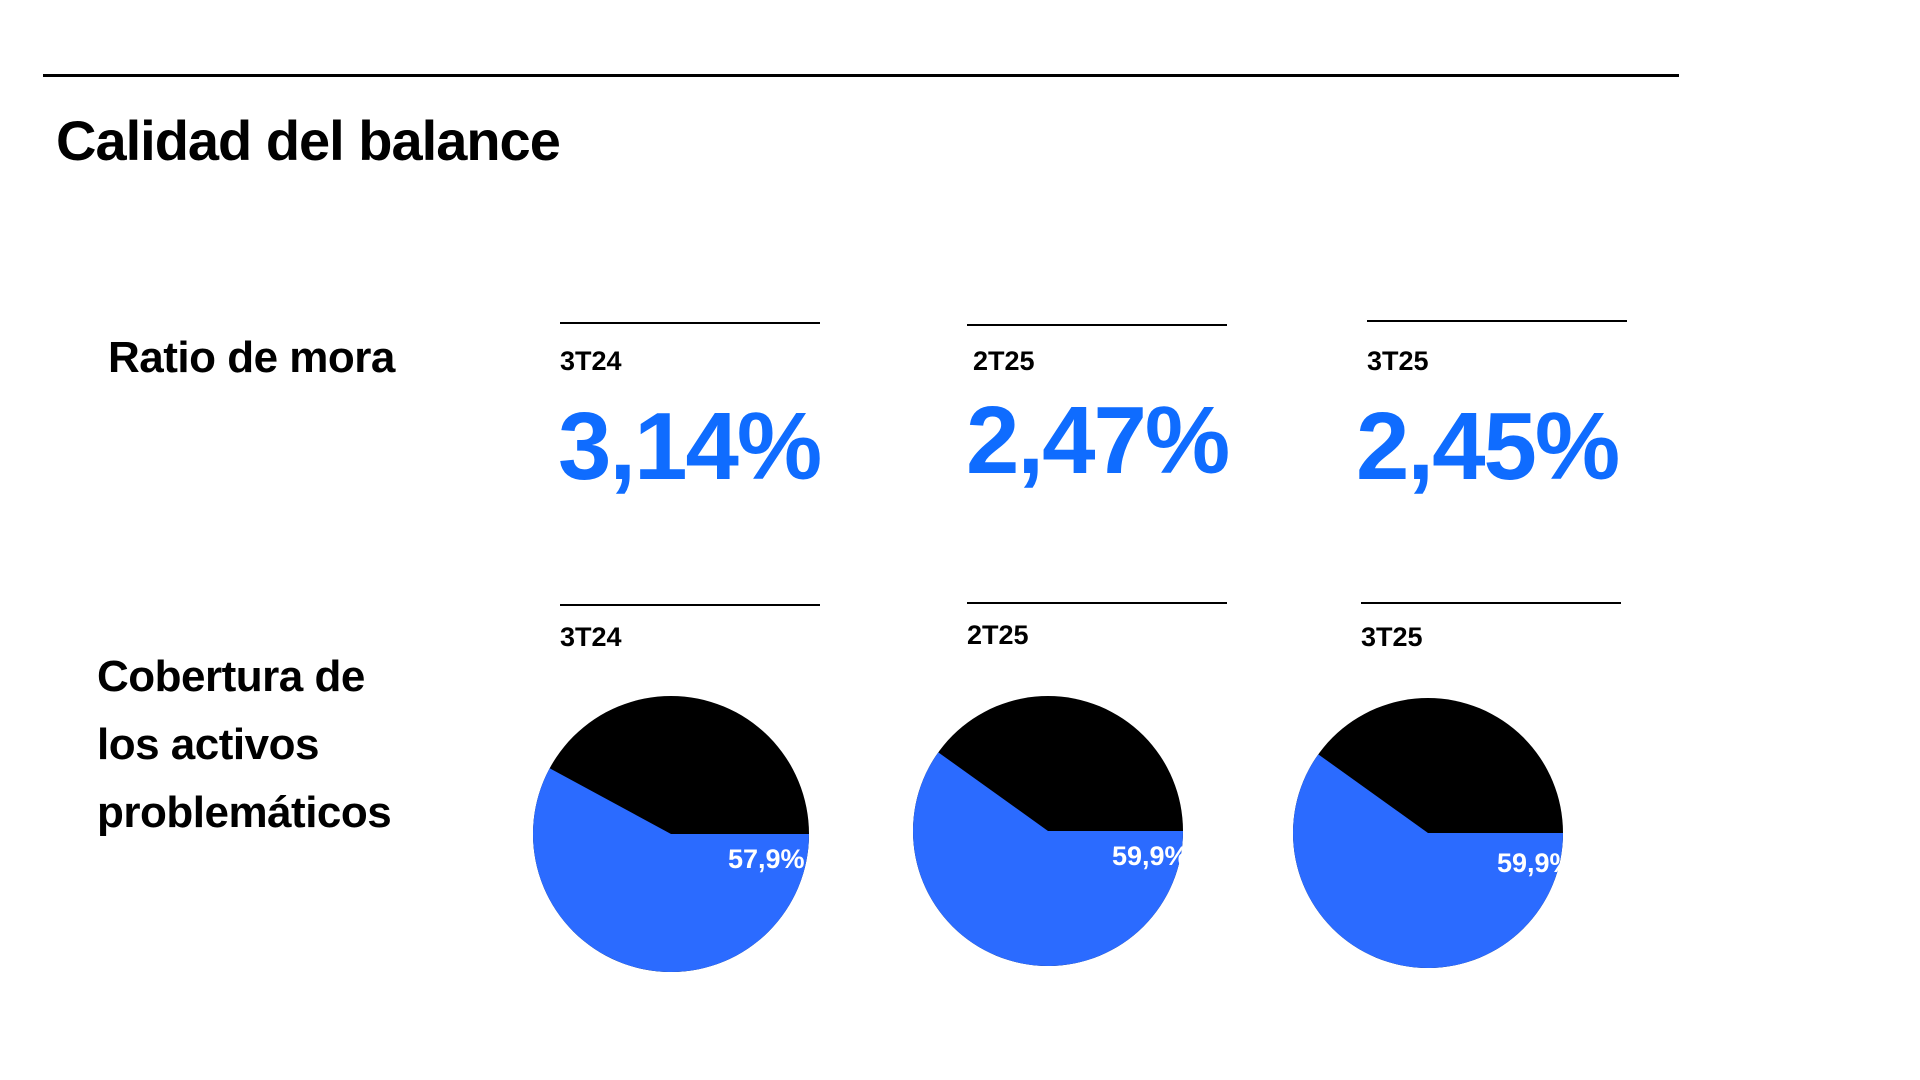 This screenshot has height=1080, width=1920. Describe the element at coordinates (861, 75) in the screenshot. I see `top-divider` at that location.